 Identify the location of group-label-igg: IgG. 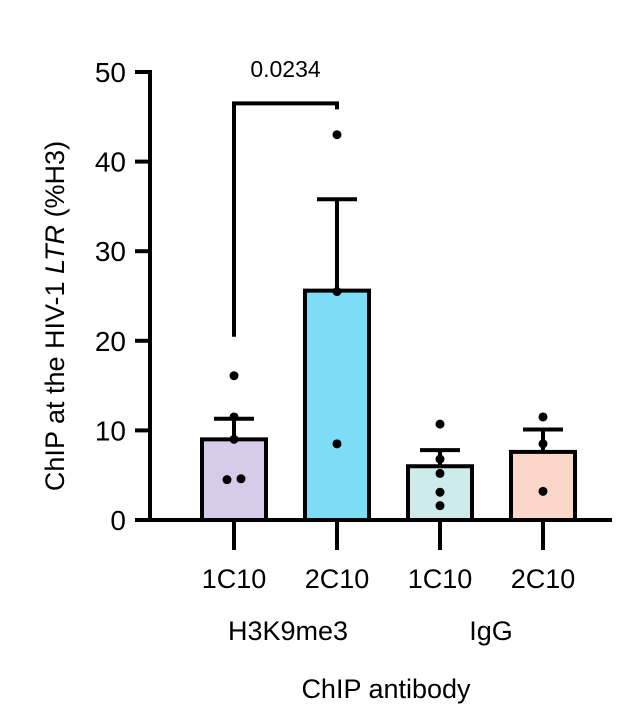
(491, 631).